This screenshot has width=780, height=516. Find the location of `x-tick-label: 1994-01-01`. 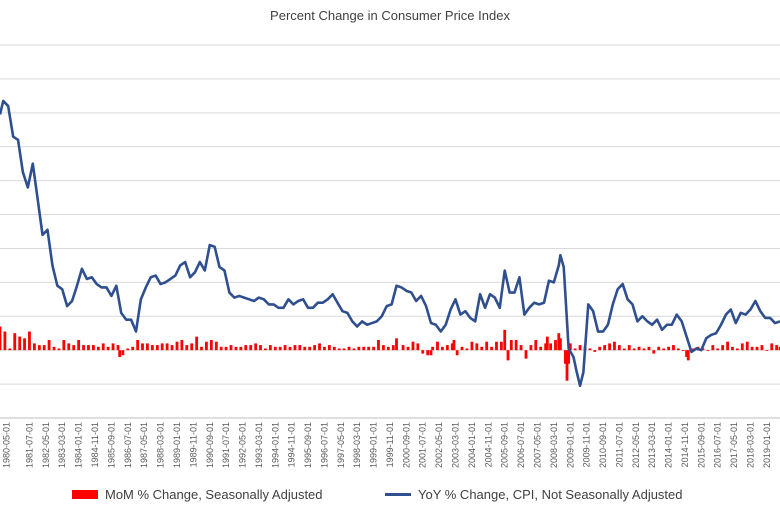

x-tick-label: 1994-01-01 is located at coordinates (275, 445).